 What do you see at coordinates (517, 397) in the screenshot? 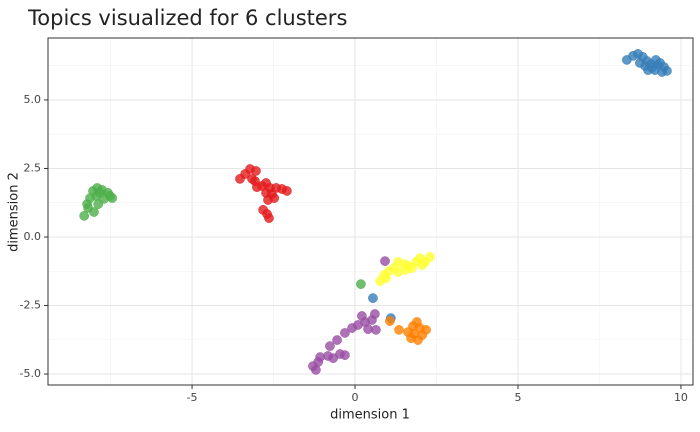
I see `x-tick-label: 5` at bounding box center [517, 397].